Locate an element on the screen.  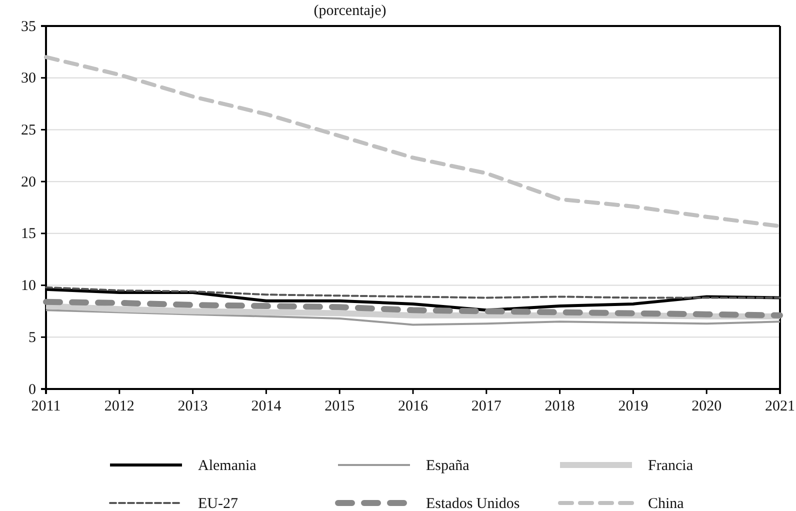
x-tick-label: 2016 is located at coordinates (413, 406).